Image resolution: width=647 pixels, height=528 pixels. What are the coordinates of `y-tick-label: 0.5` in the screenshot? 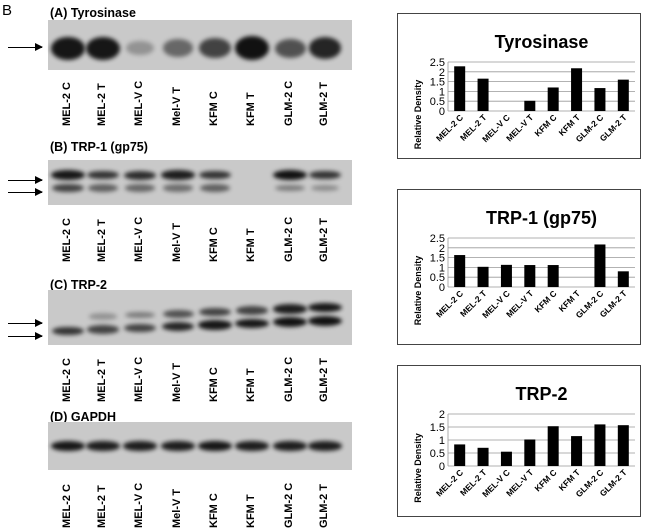 It's located at (437, 102).